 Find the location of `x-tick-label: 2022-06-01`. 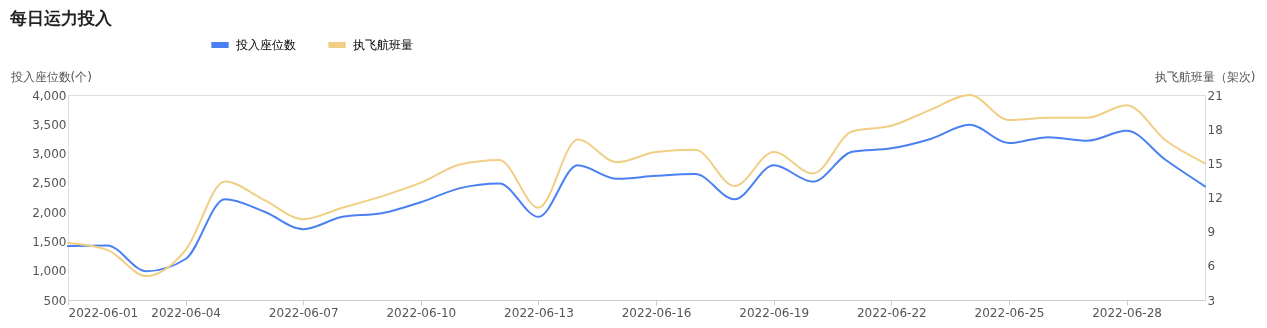

x-tick-label: 2022-06-01 is located at coordinates (103, 312).